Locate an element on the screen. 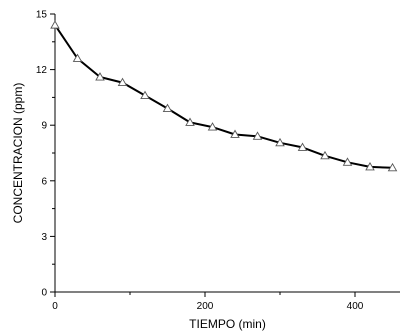  y-tick-label: 0 is located at coordinates (44, 293).